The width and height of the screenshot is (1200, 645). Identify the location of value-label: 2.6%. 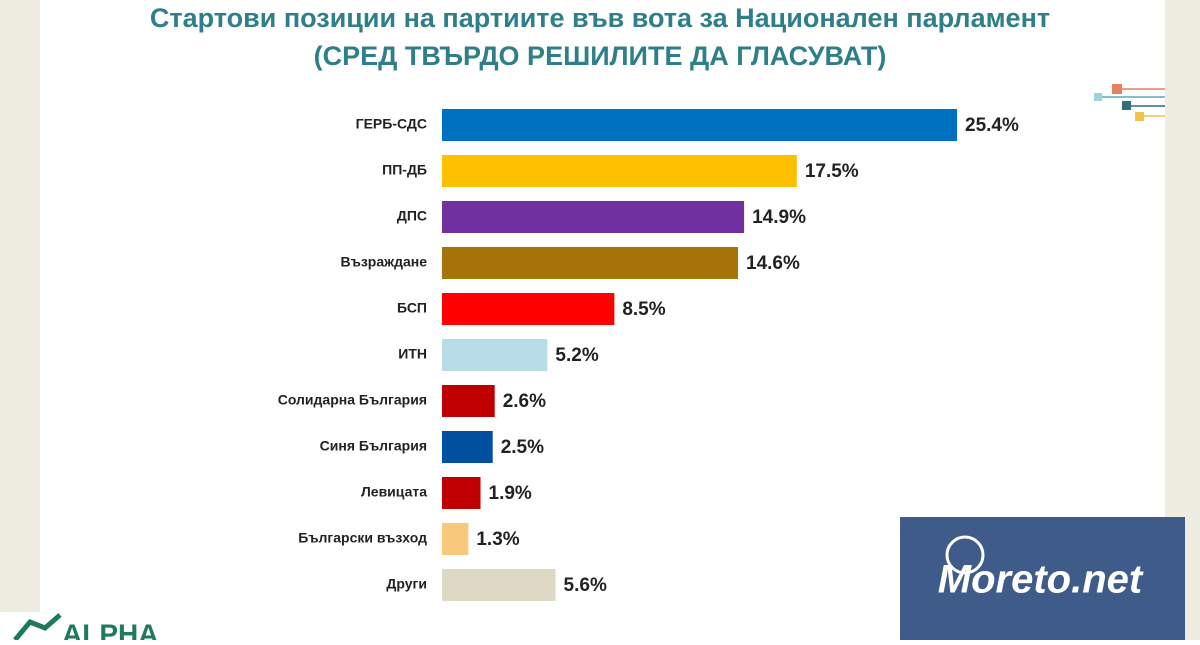
(524, 401).